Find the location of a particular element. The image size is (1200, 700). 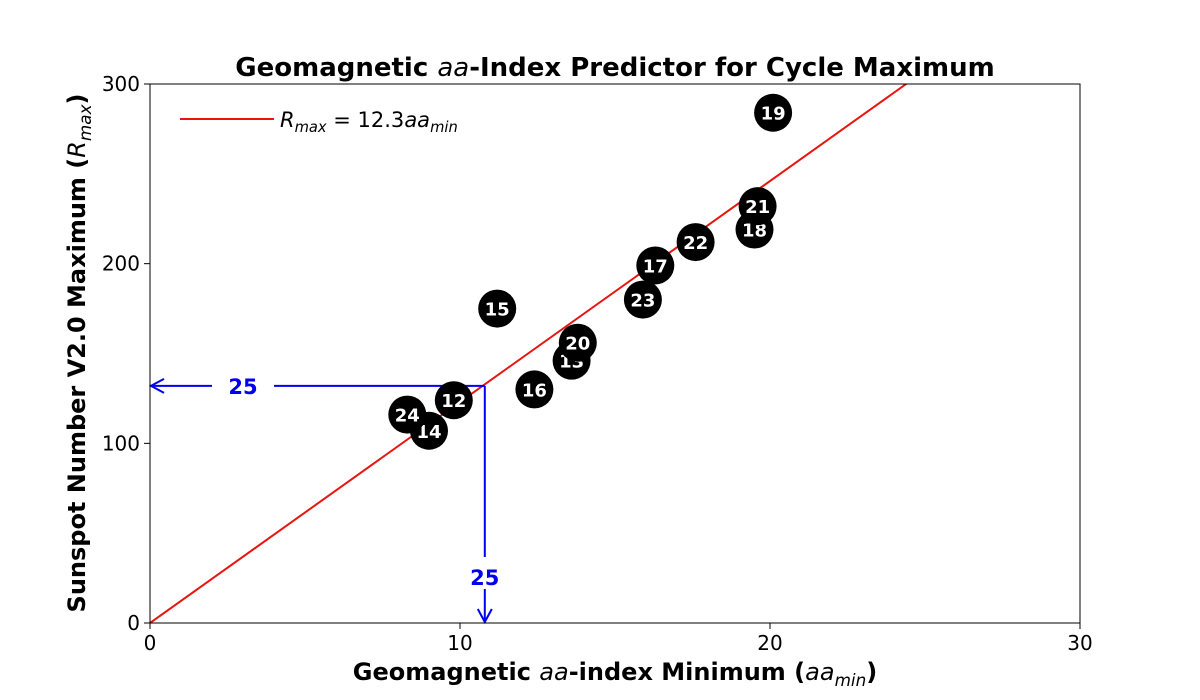

data-point-cycle-24: 24 is located at coordinates (407, 414).